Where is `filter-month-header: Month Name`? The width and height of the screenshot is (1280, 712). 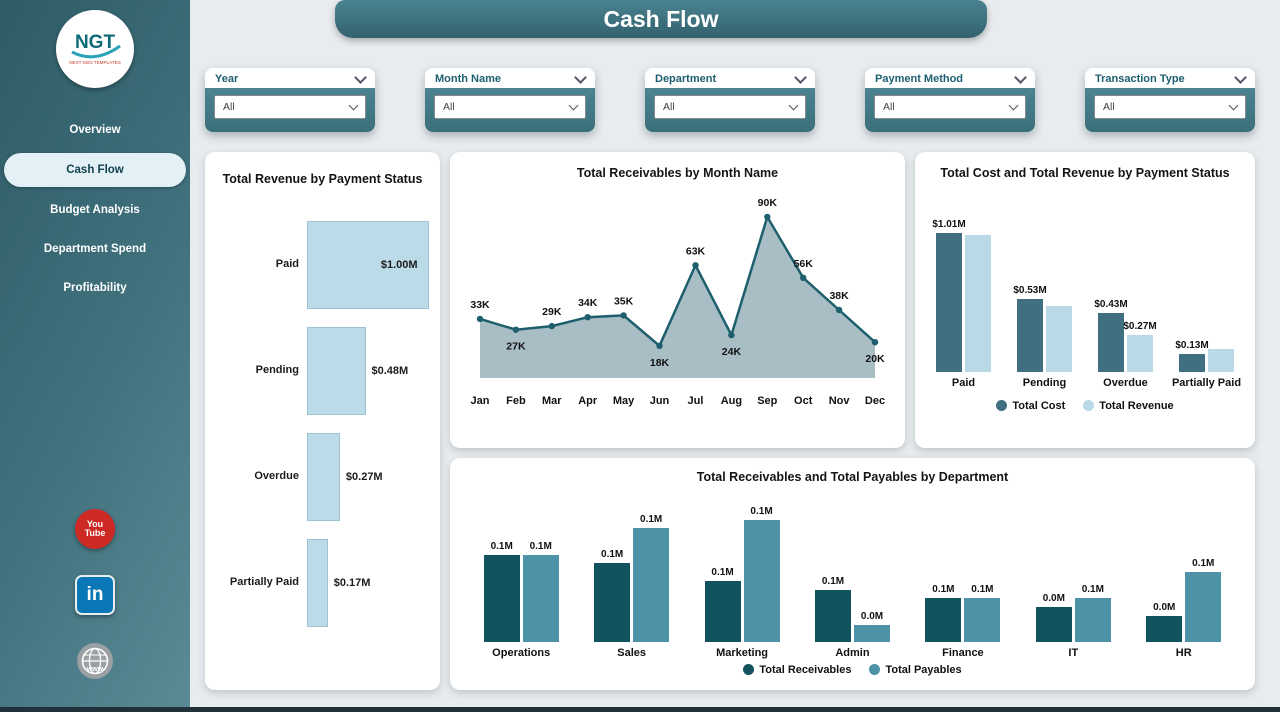 filter-month-header: Month Name is located at coordinates (510, 78).